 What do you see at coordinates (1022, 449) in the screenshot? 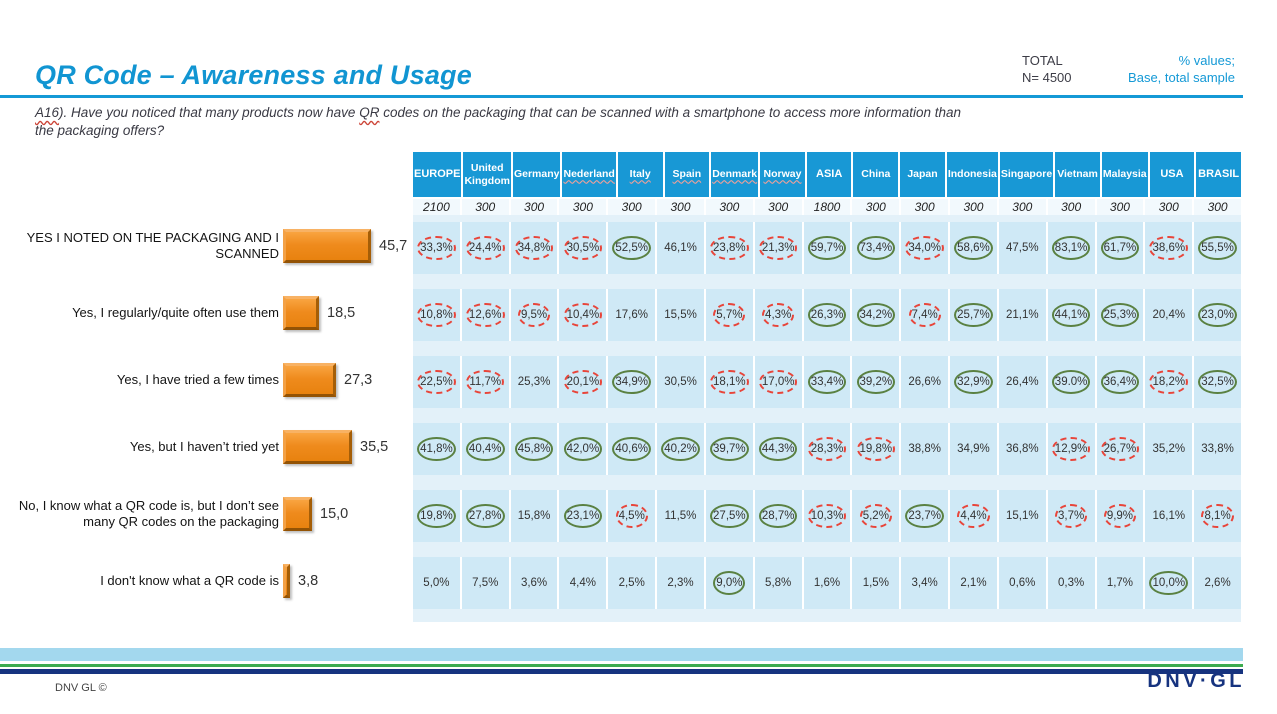
I see `cell-value: 36,8%` at bounding box center [1022, 449].